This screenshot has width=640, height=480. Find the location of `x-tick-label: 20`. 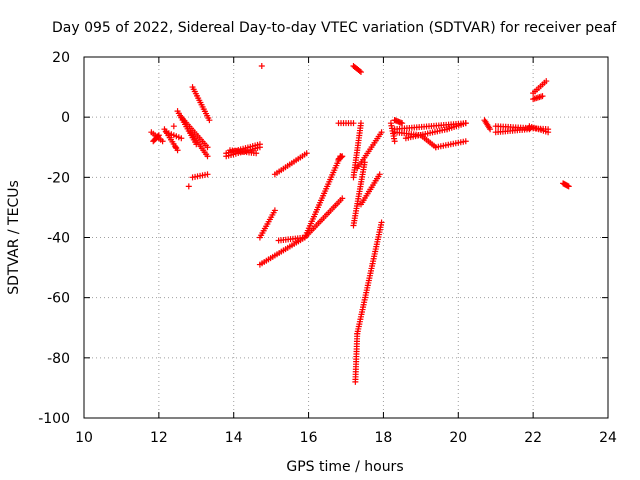

x-tick-label: 20 is located at coordinates (458, 438).